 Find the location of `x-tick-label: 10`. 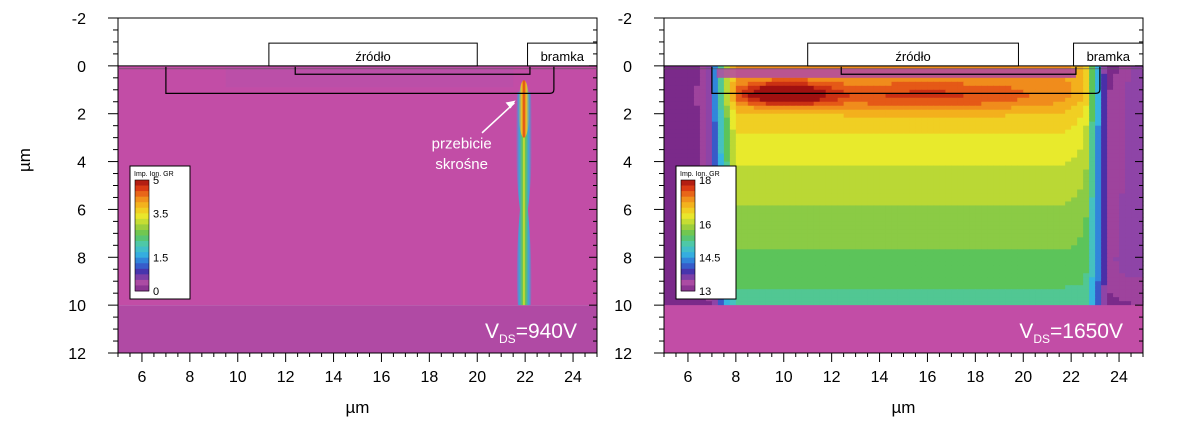

x-tick-label: 10 is located at coordinates (238, 377).